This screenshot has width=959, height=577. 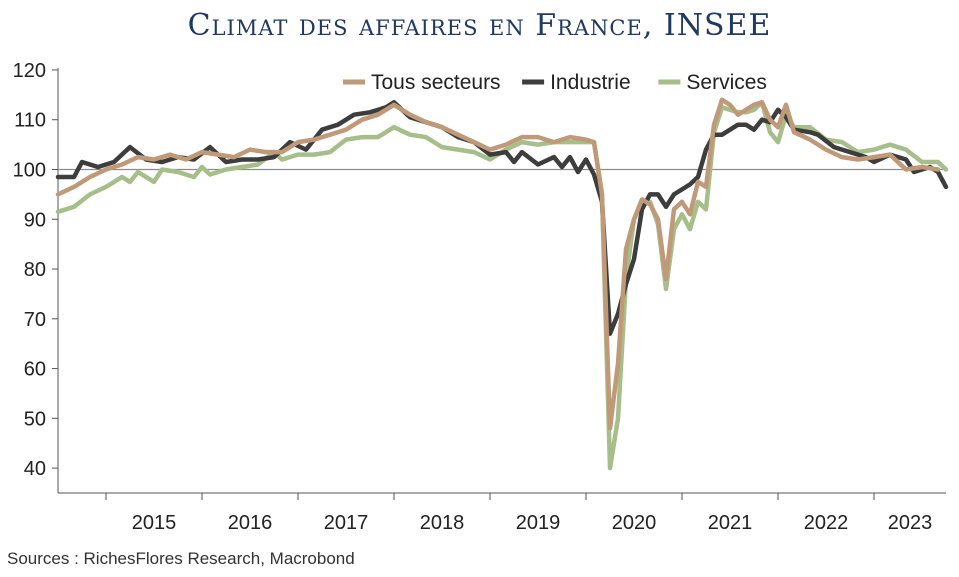 I want to click on x-tick-label: 2022, so click(x=826, y=523).